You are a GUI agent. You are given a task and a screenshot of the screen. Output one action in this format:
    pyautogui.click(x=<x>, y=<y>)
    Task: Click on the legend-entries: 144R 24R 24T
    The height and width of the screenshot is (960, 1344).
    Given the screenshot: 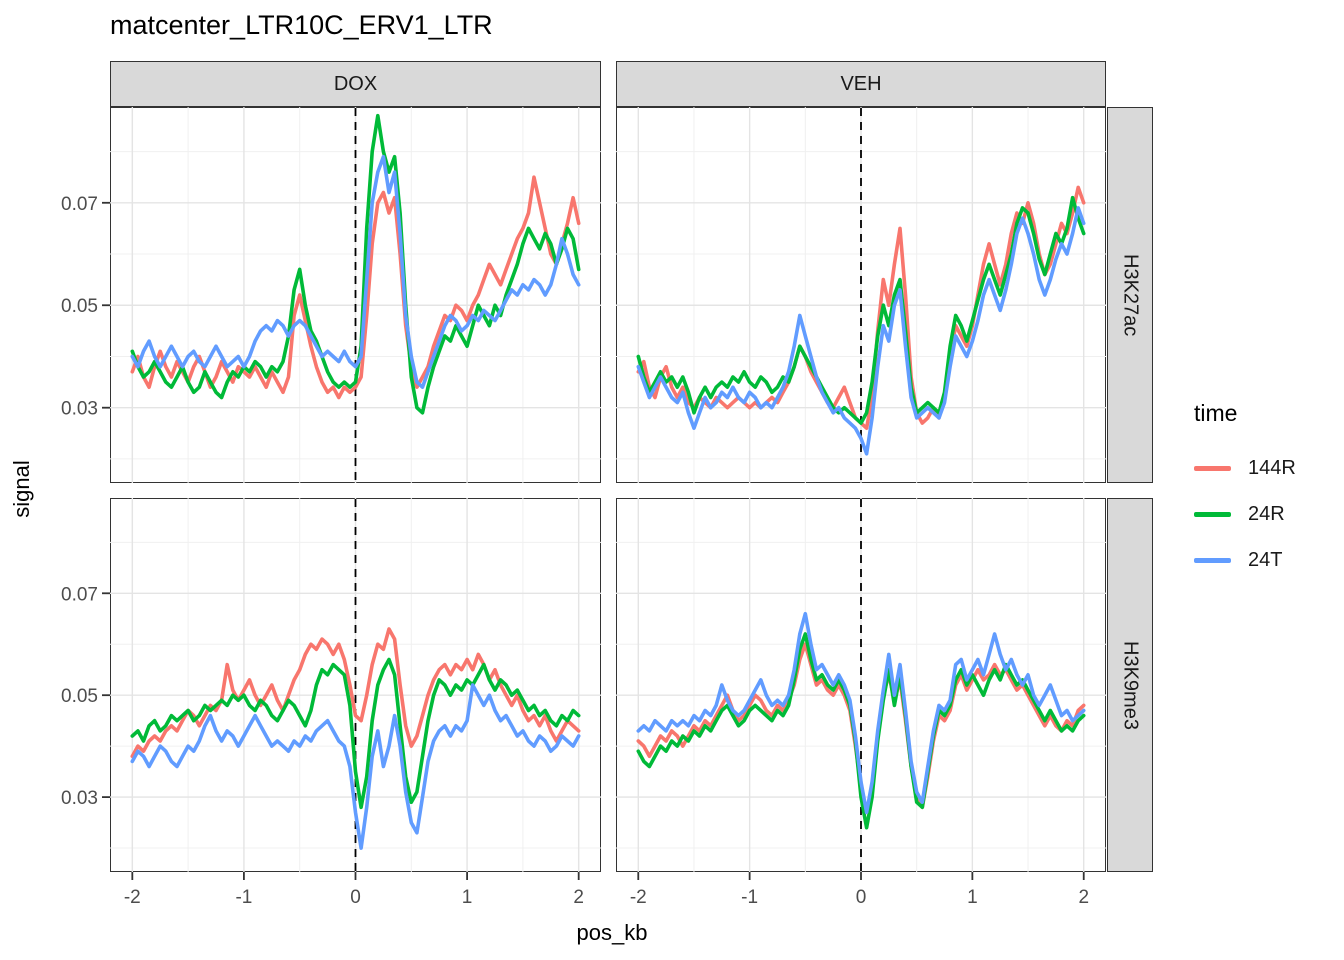 What is the action you would take?
    pyautogui.click(x=1245, y=514)
    